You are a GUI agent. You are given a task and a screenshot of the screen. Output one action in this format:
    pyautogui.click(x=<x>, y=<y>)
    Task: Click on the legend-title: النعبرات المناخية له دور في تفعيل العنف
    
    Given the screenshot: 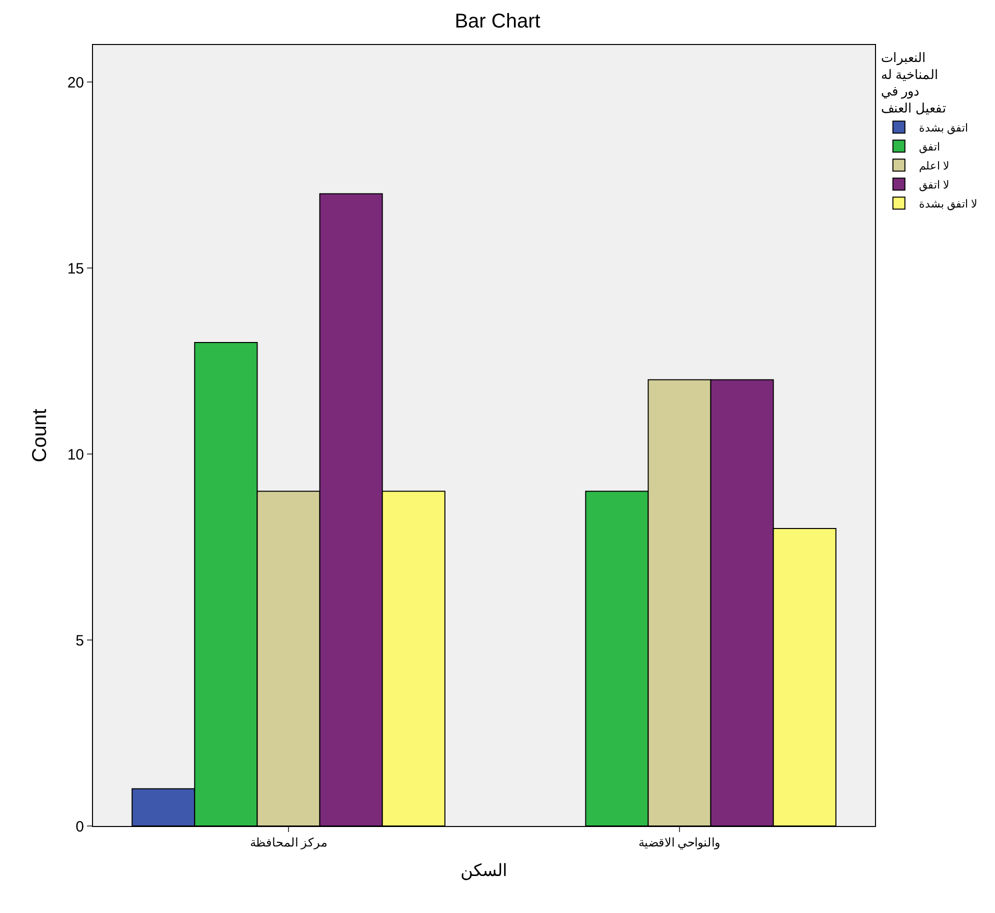 What is the action you would take?
    pyautogui.click(x=913, y=83)
    